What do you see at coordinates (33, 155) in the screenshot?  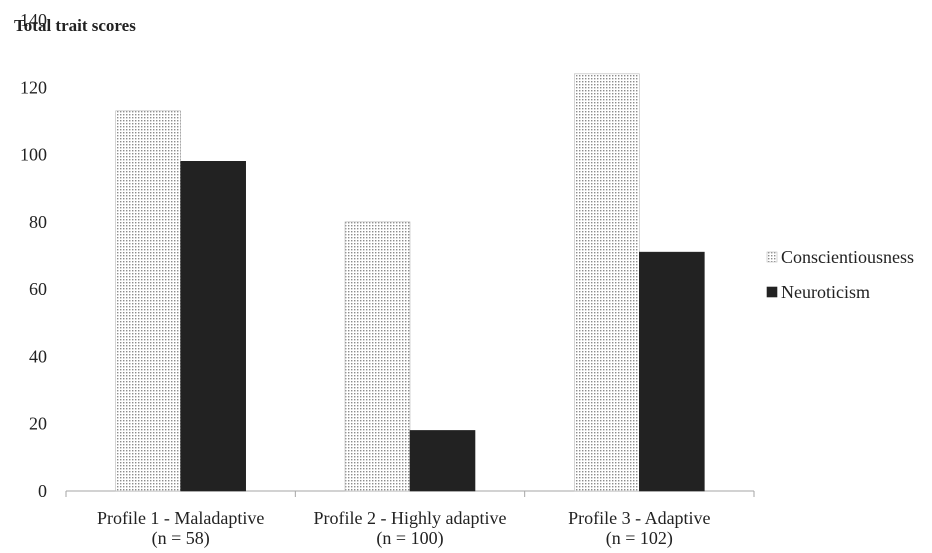 I see `y-tick-label: 100` at bounding box center [33, 155].